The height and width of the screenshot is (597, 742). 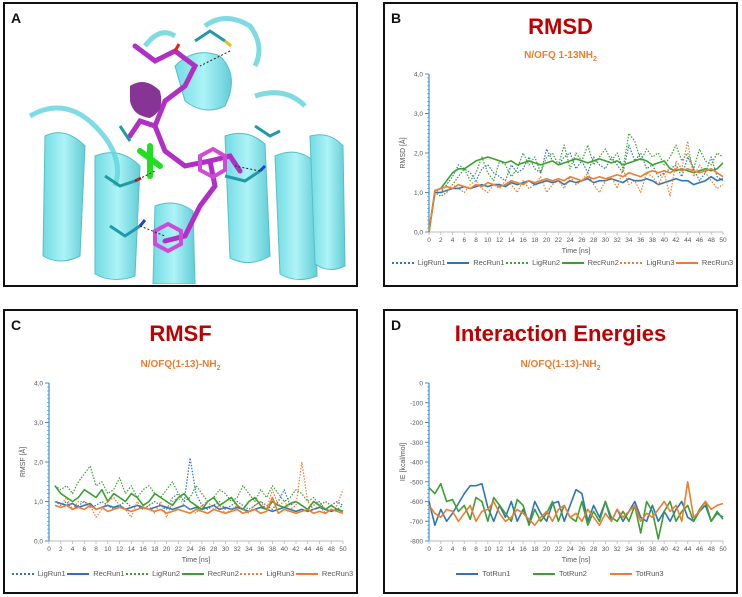 I want to click on rmsd-xtick-label: 22, so click(x=559, y=240).